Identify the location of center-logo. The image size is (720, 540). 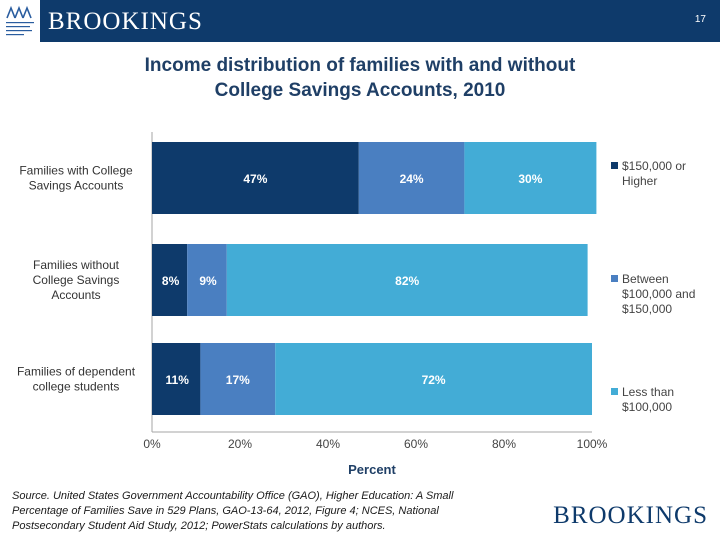
(20, 21).